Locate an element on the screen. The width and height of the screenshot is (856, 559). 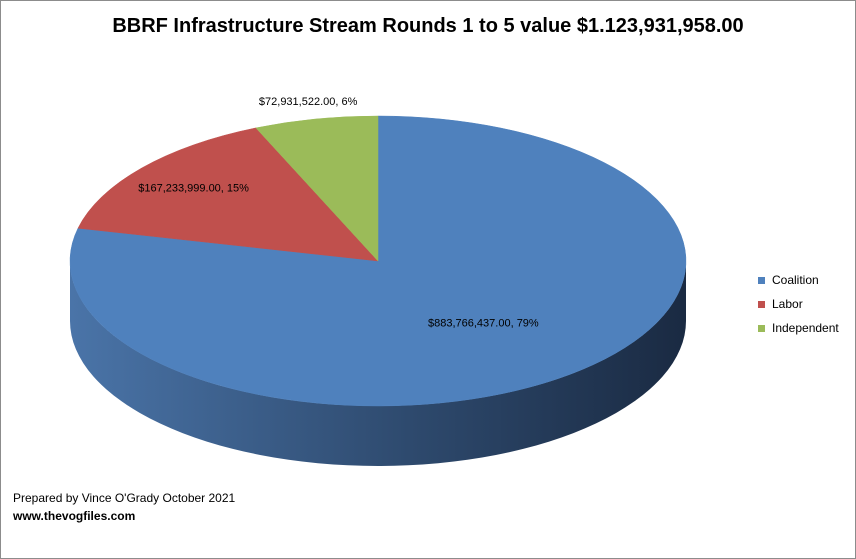
legend-label-coalition: Coalition is located at coordinates (795, 280).